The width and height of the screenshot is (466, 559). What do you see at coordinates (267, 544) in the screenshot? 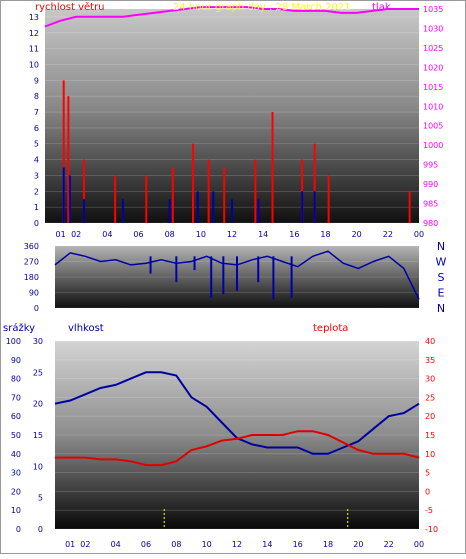
I see `hour-tick: 14` at bounding box center [267, 544].